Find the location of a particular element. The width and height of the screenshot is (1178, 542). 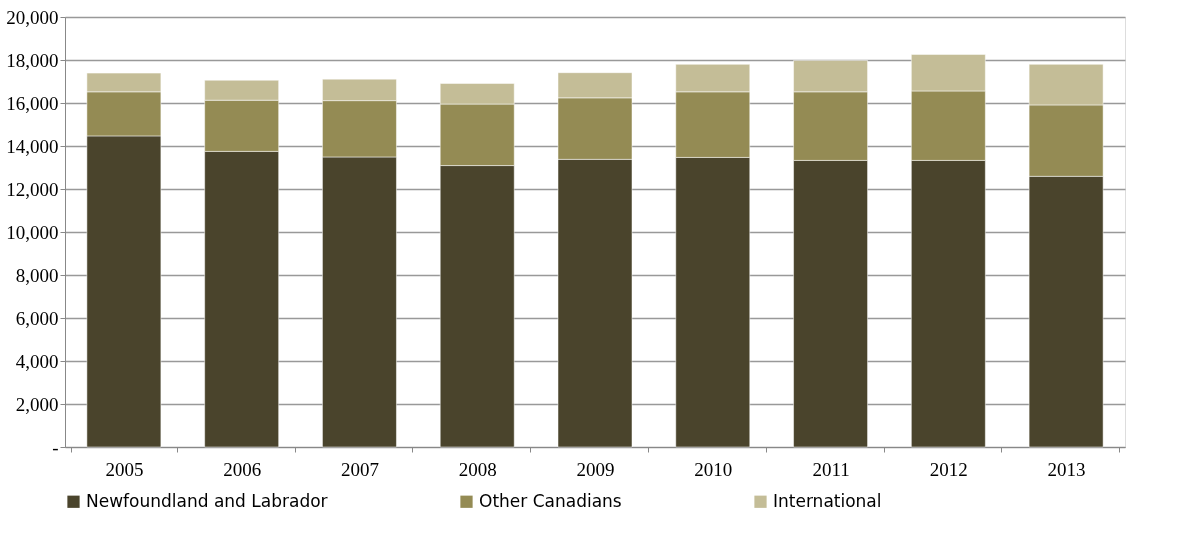

y-tick-label: 10,000 is located at coordinates (32, 232).